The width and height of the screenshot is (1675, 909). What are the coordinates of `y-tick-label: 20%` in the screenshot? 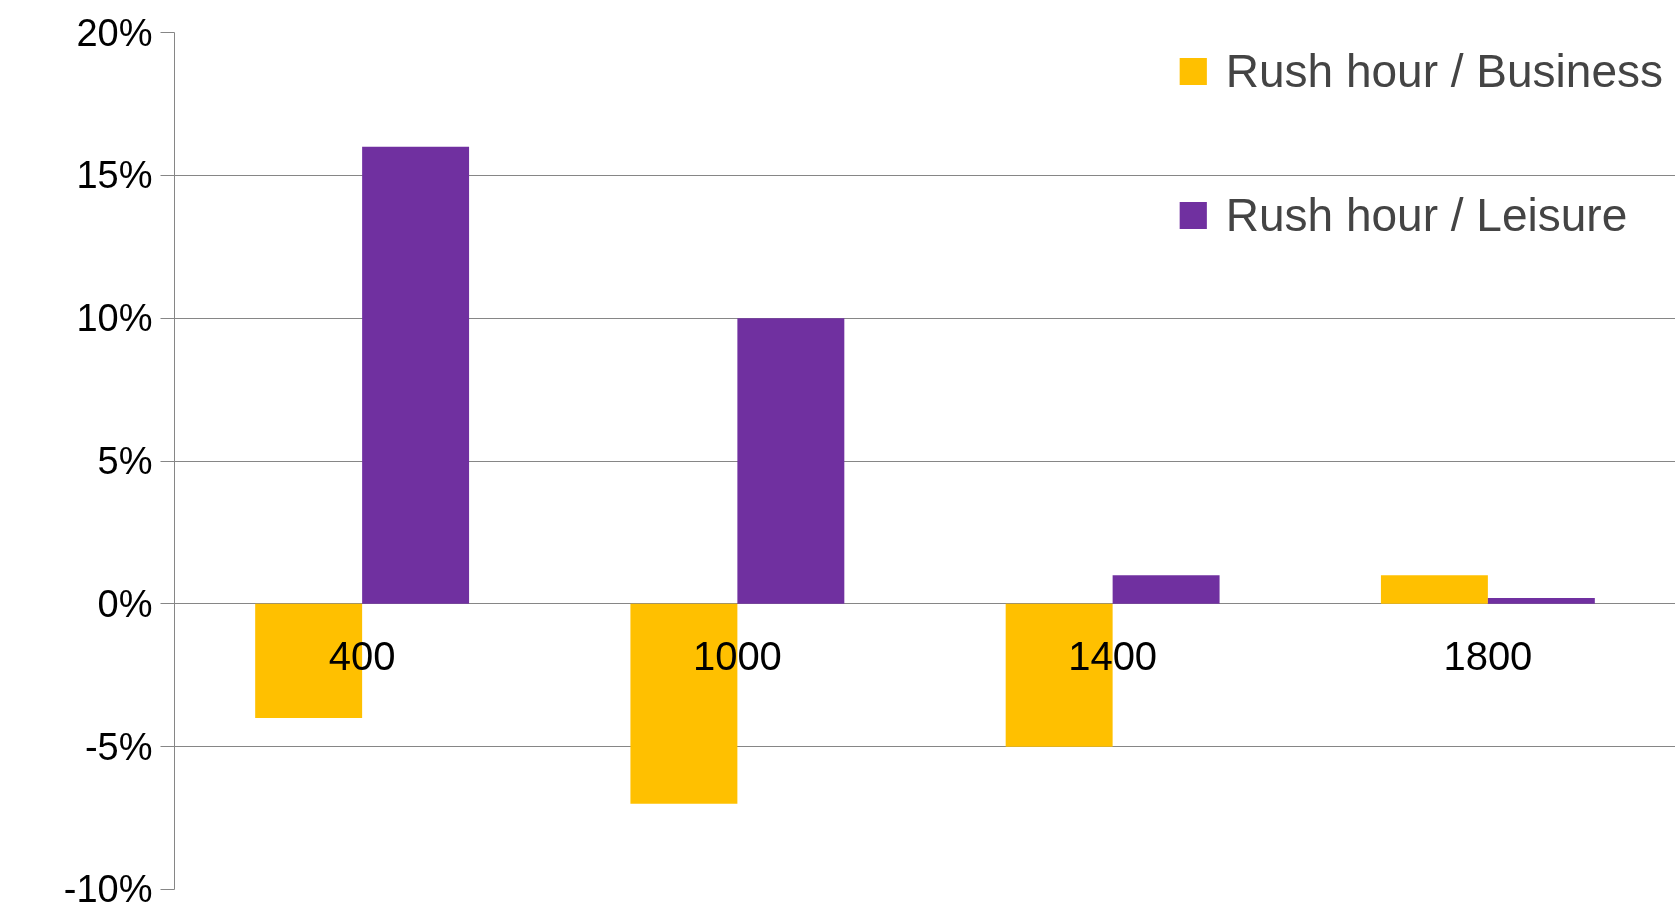 It's located at (114, 32).